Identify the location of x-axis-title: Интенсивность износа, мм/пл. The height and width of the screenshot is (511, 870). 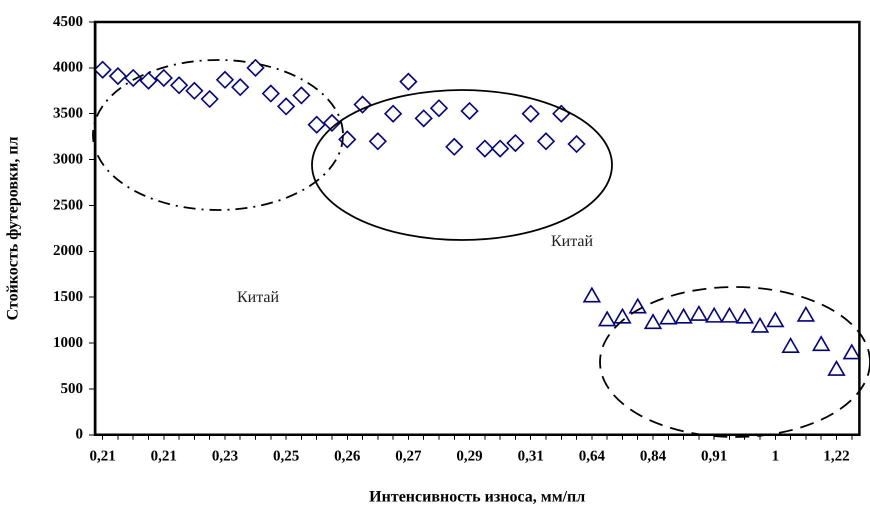
(477, 497).